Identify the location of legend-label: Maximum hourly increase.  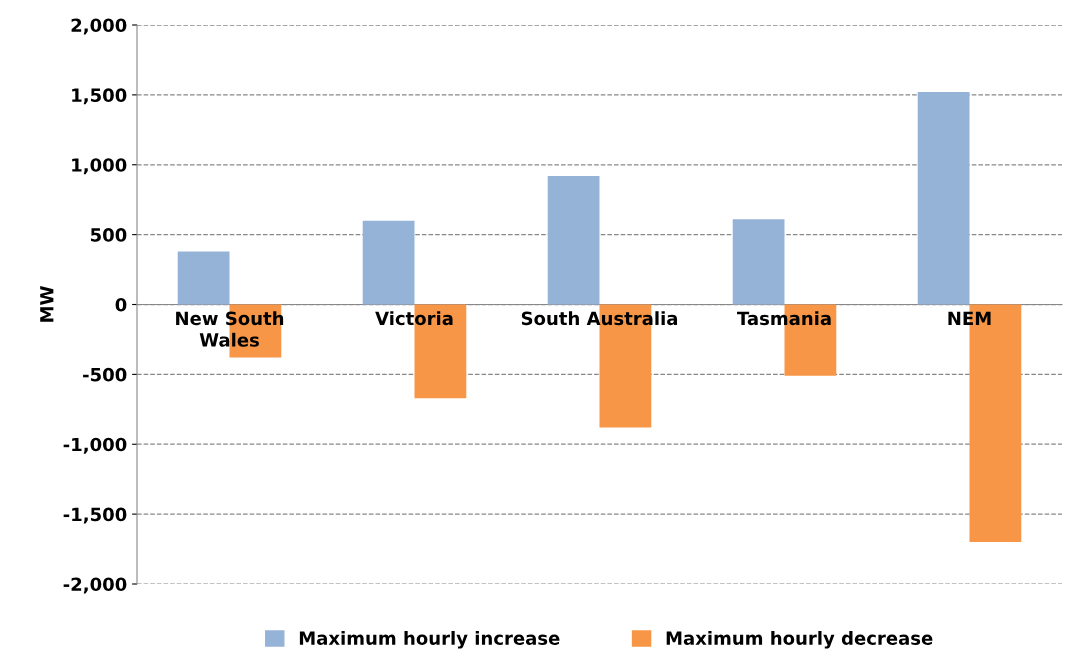
(429, 640).